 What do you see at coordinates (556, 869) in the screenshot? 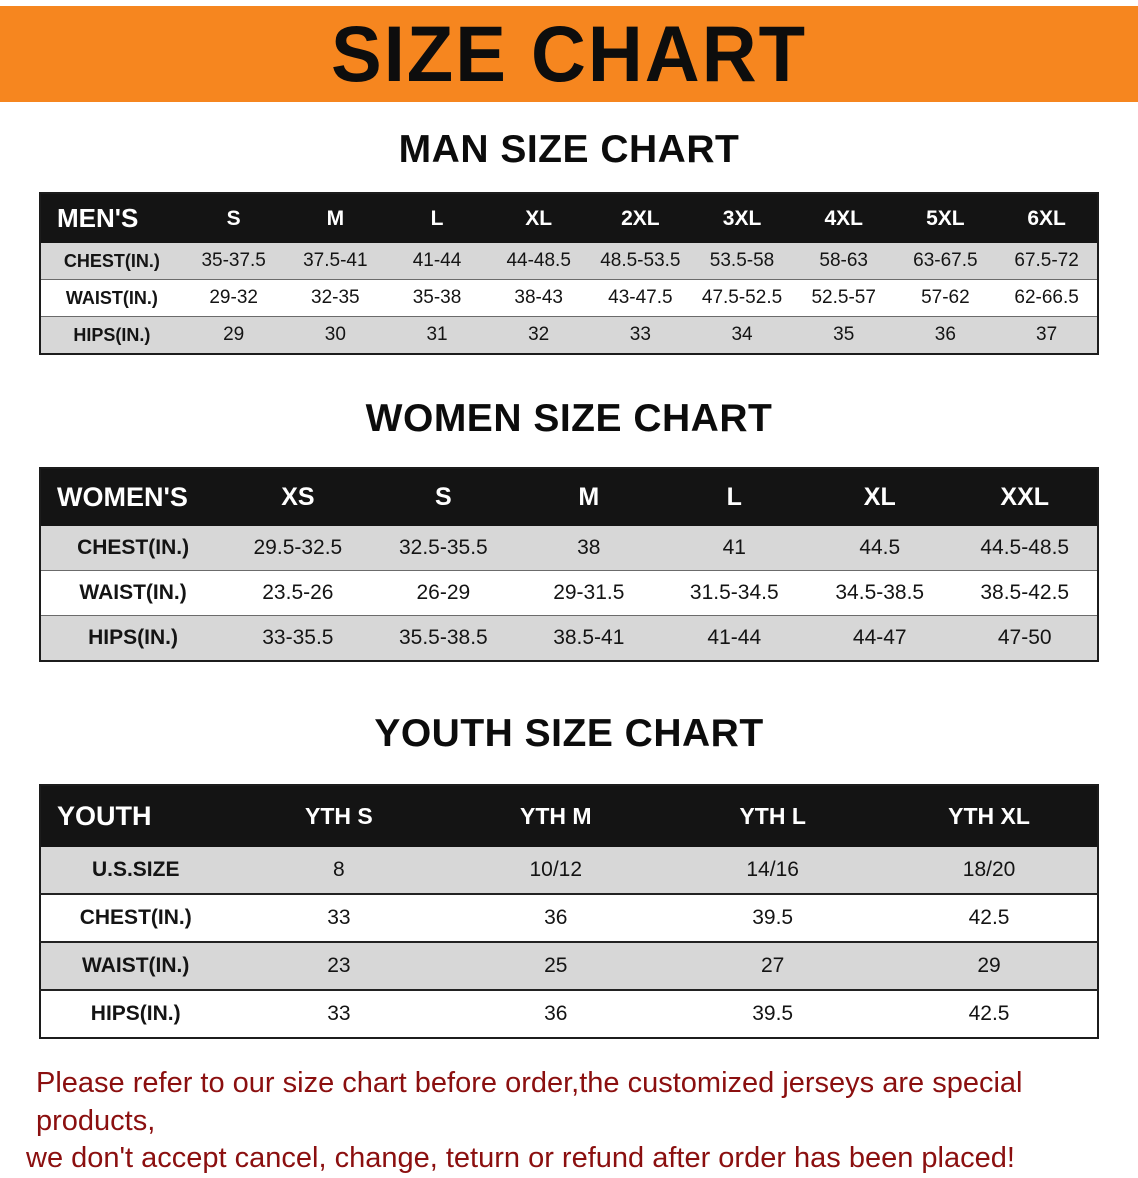
I see `value-cell: 10/12` at bounding box center [556, 869].